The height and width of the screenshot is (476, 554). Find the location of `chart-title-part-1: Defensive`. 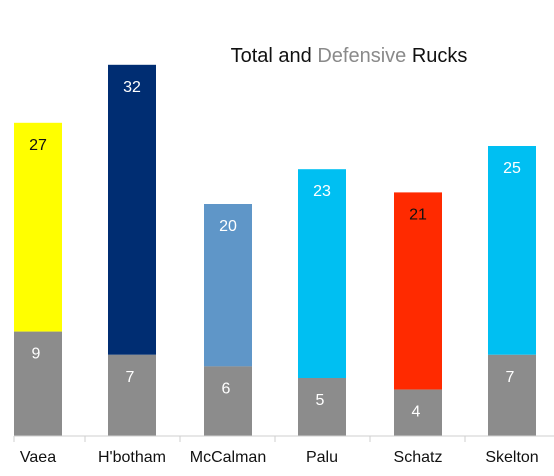

chart-title-part-1: Defensive is located at coordinates (361, 56).